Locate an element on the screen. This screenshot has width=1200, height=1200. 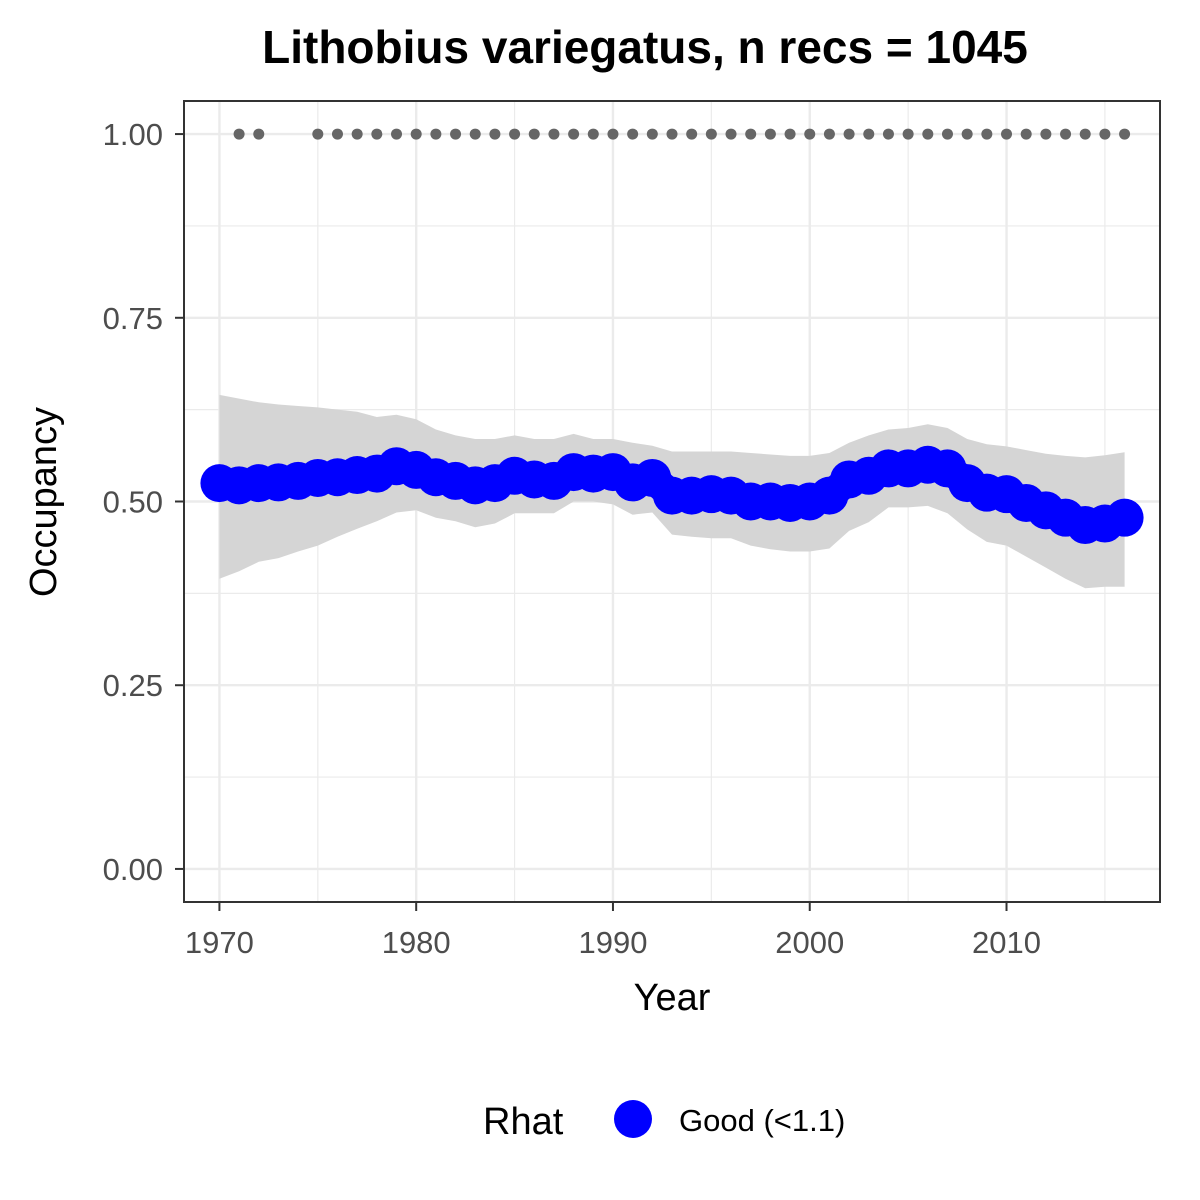
y-tick-label-4: 1.00 is located at coordinates (133, 134).